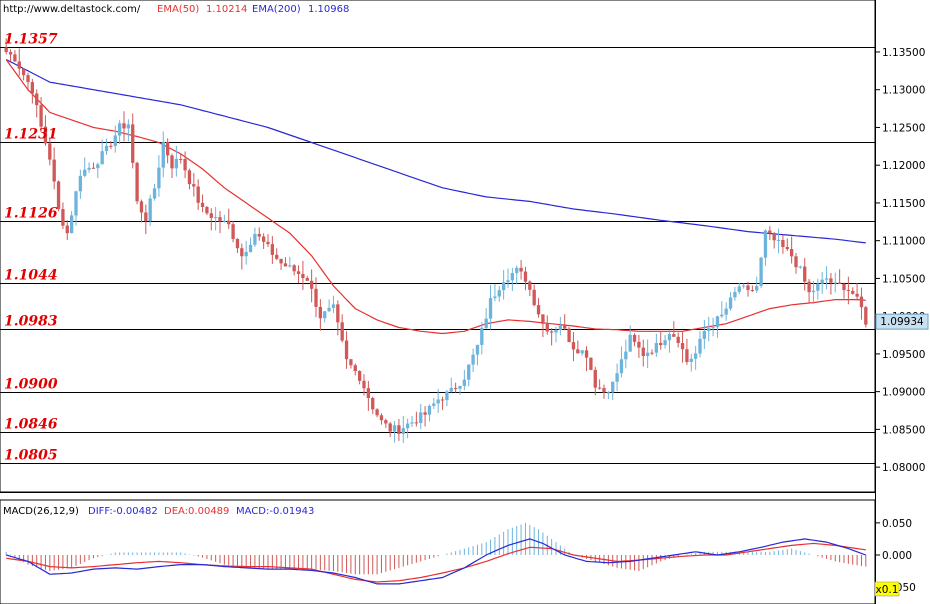 This screenshot has width=930, height=604. What do you see at coordinates (887, 589) in the screenshot?
I see `zoom-badge` at bounding box center [887, 589].